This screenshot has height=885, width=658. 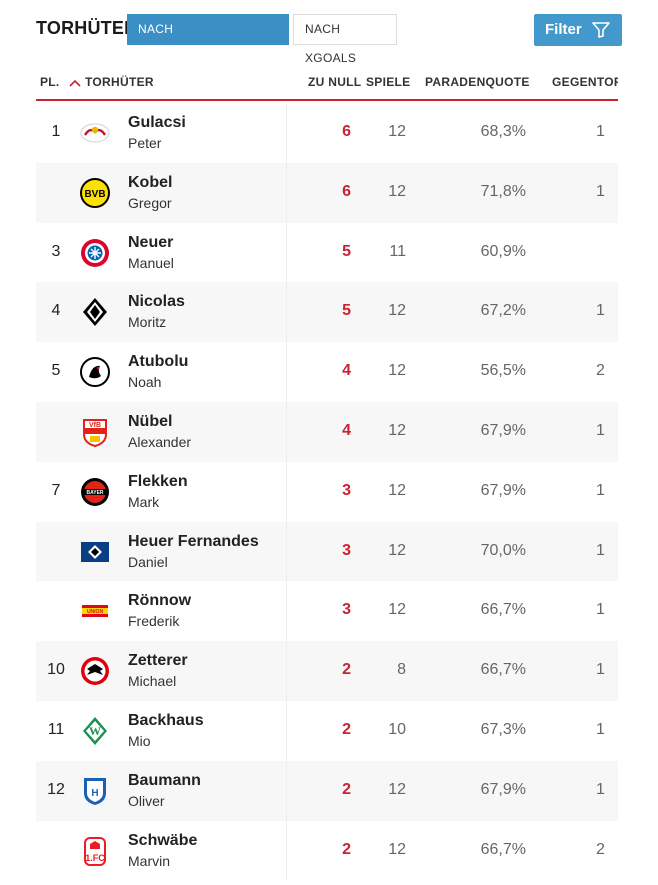 I want to click on club-logo-hsv-icon, so click(x=95, y=551).